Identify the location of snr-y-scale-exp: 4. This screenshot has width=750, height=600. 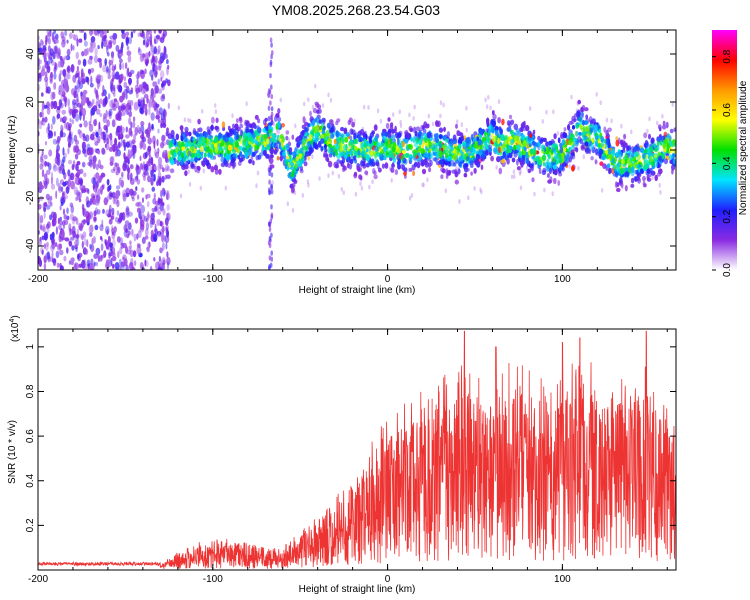
(12, 321).